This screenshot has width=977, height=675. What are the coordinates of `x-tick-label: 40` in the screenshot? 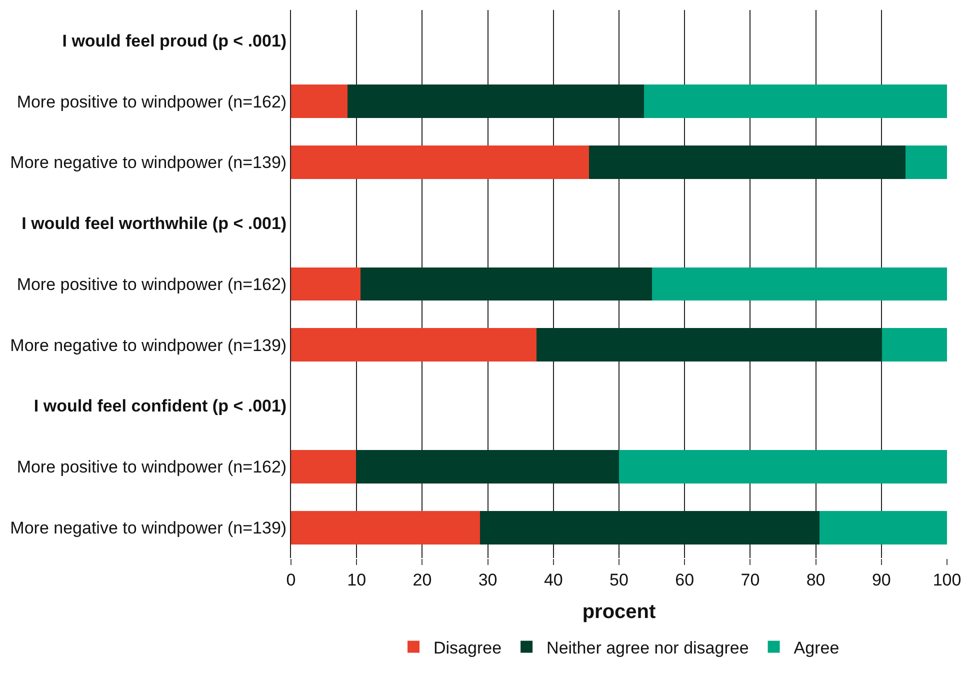 It's located at (553, 580).